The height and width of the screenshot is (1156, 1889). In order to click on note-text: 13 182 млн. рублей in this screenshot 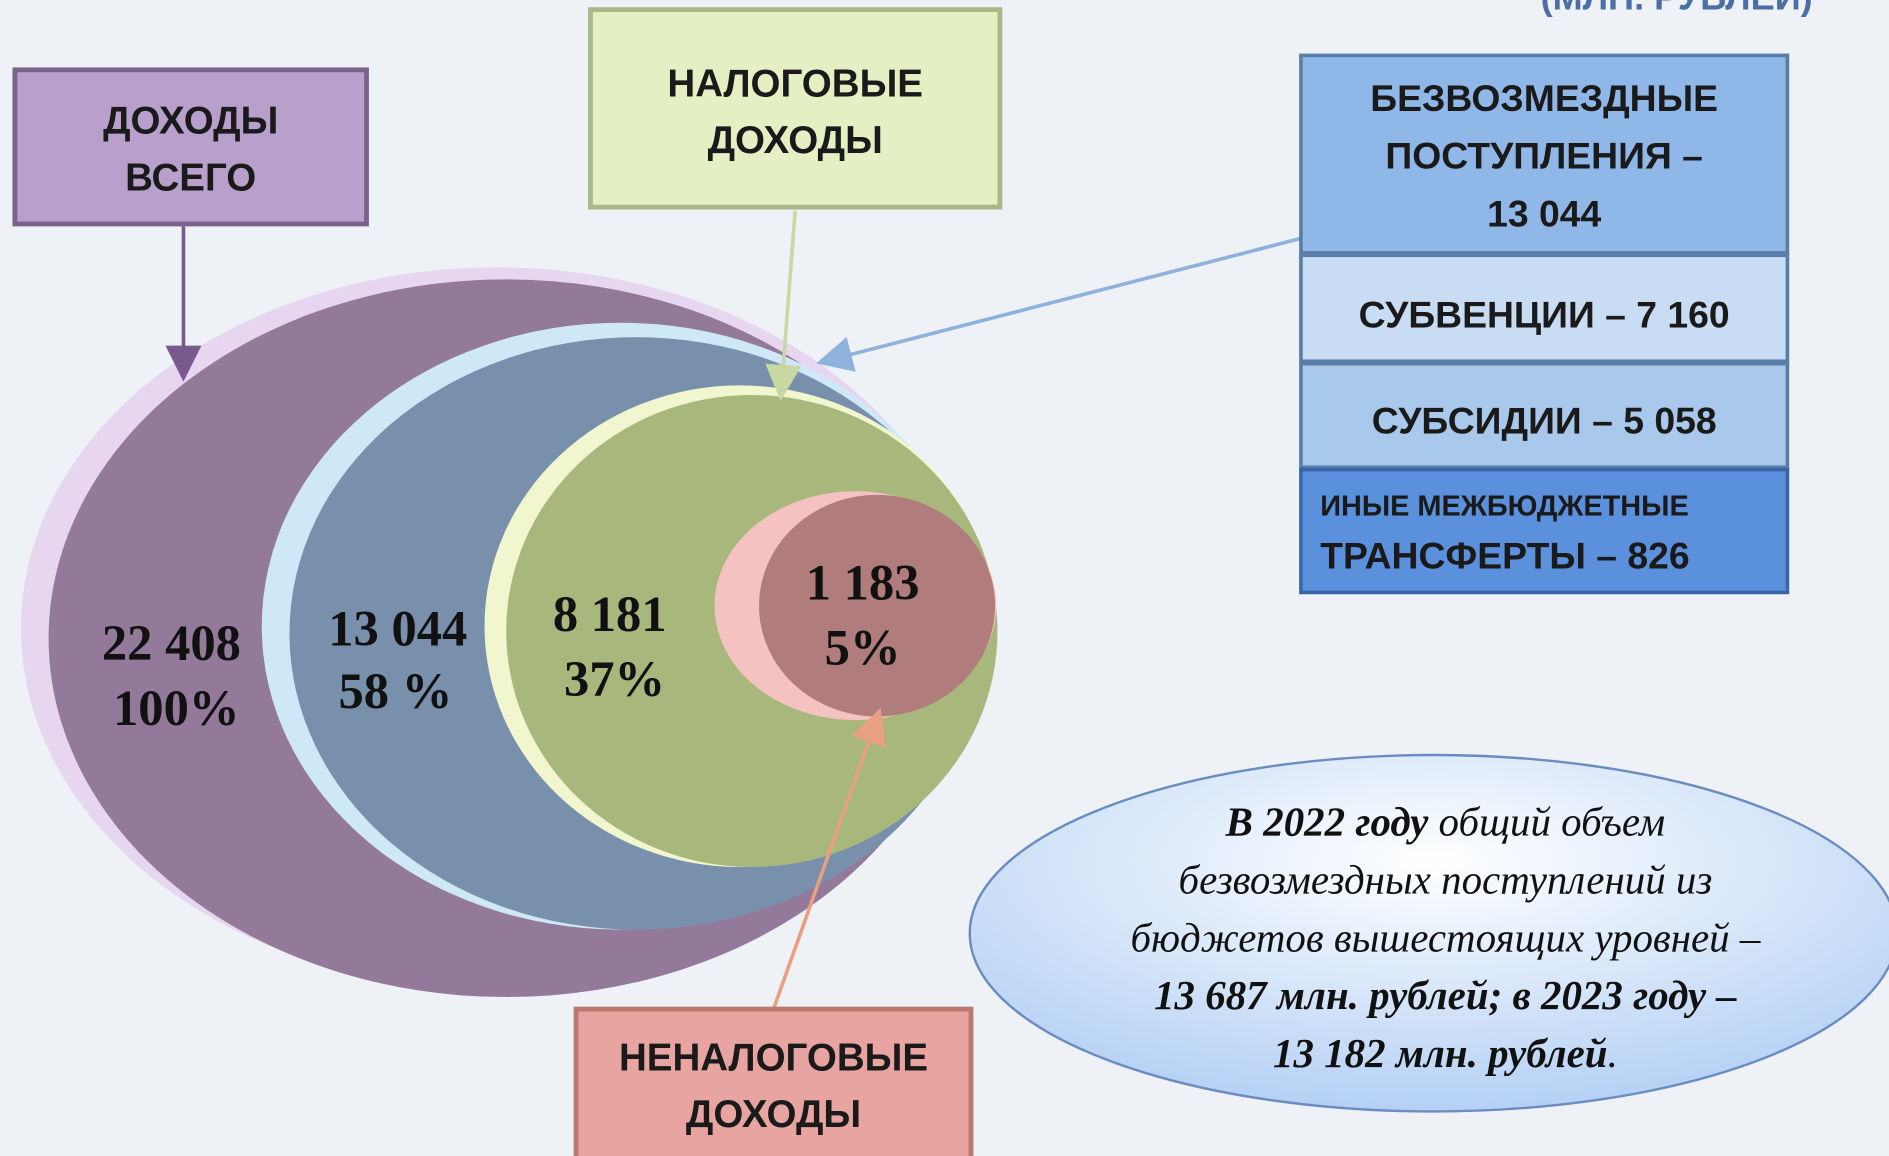, I will do `click(1440, 1053)`.